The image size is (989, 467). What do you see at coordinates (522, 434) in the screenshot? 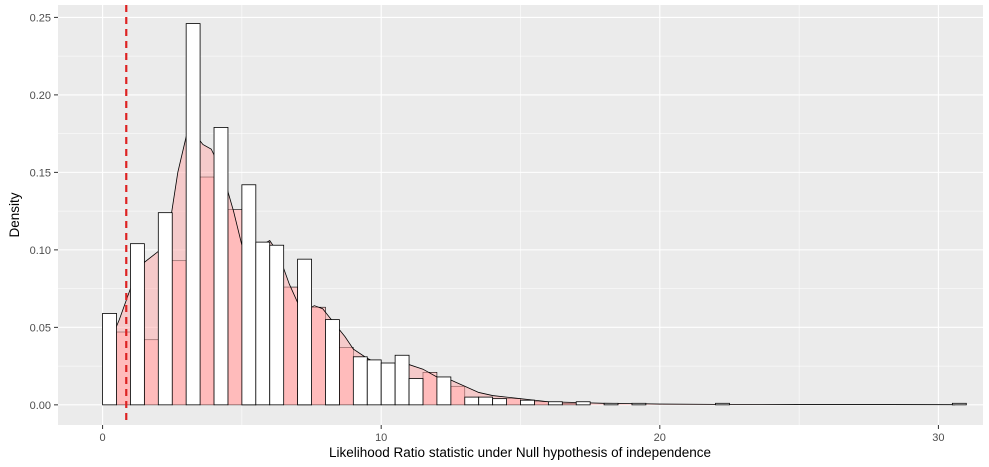
I see `x-axis: 0 10 20 30` at bounding box center [522, 434].